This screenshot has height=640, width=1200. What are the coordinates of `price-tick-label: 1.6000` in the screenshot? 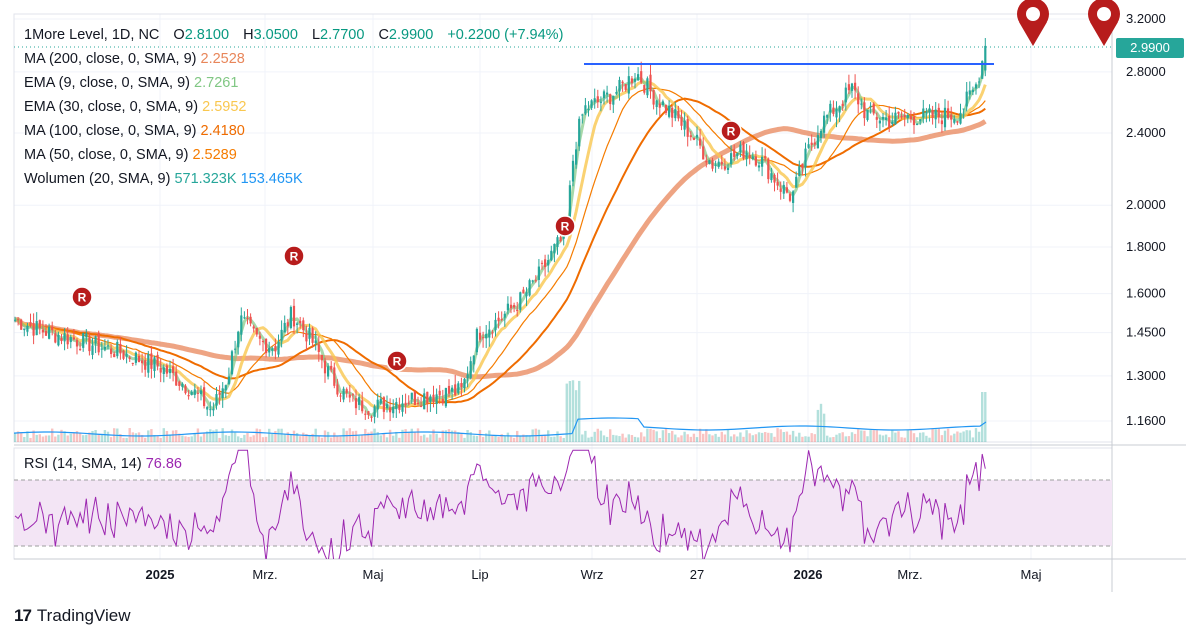 It's located at (1146, 293).